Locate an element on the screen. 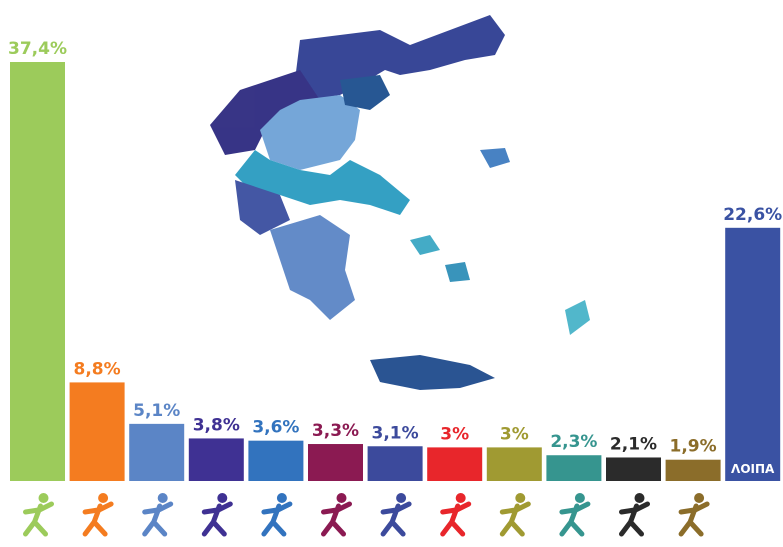  value-label: 22,6% is located at coordinates (752, 215).